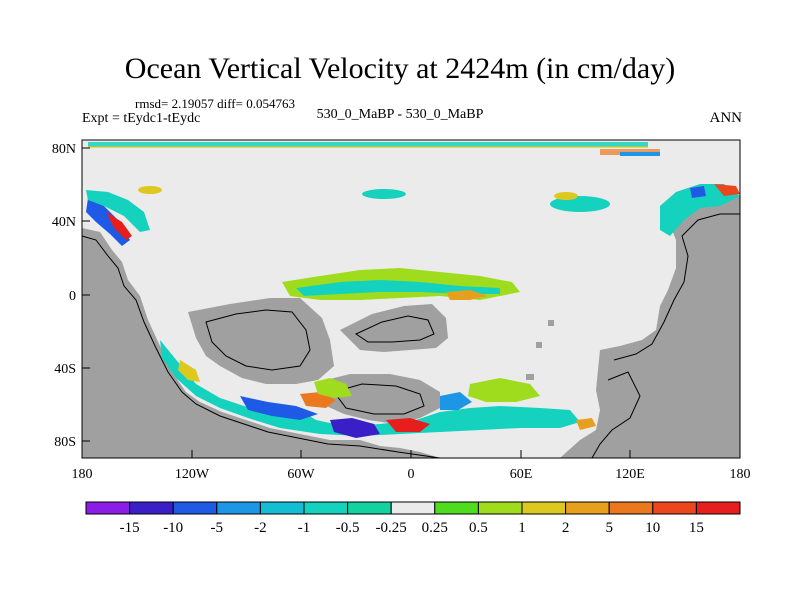 This screenshot has height=600, width=800. Describe the element at coordinates (652, 528) in the screenshot. I see `colorbar-label: 10` at that location.